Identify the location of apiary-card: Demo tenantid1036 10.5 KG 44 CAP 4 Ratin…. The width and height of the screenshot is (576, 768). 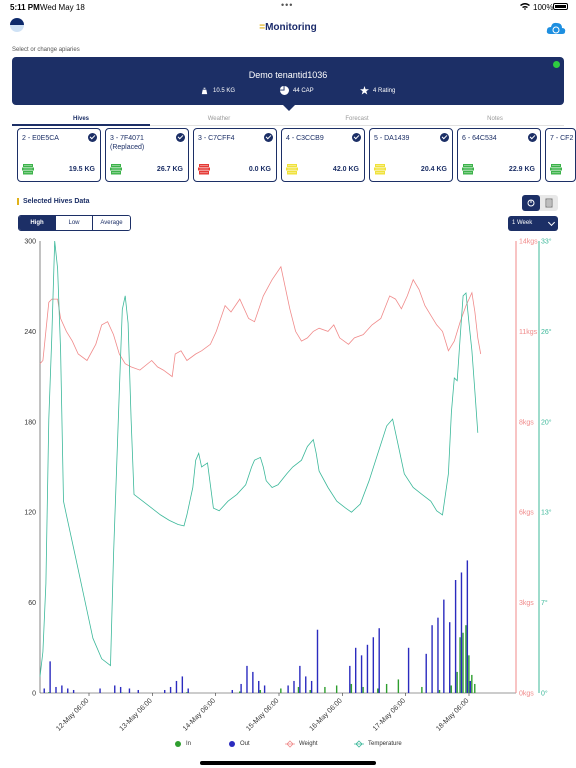
(288, 81).